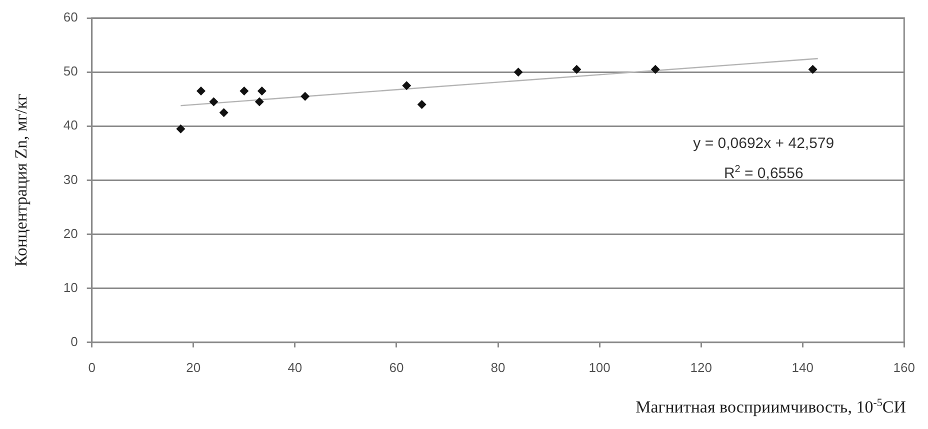  I want to click on y-axis-title: Концентрация Zn, мг/кг, so click(21, 180).